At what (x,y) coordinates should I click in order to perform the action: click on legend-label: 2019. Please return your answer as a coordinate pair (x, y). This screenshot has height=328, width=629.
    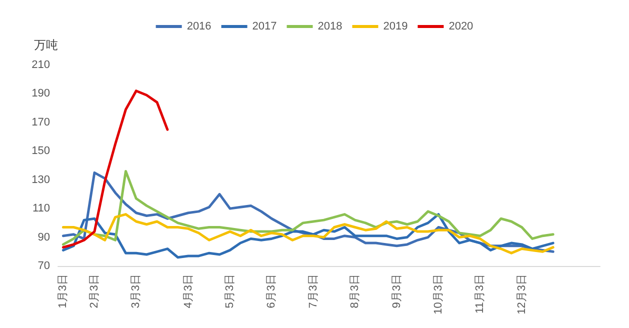
    Looking at the image, I should click on (395, 26).